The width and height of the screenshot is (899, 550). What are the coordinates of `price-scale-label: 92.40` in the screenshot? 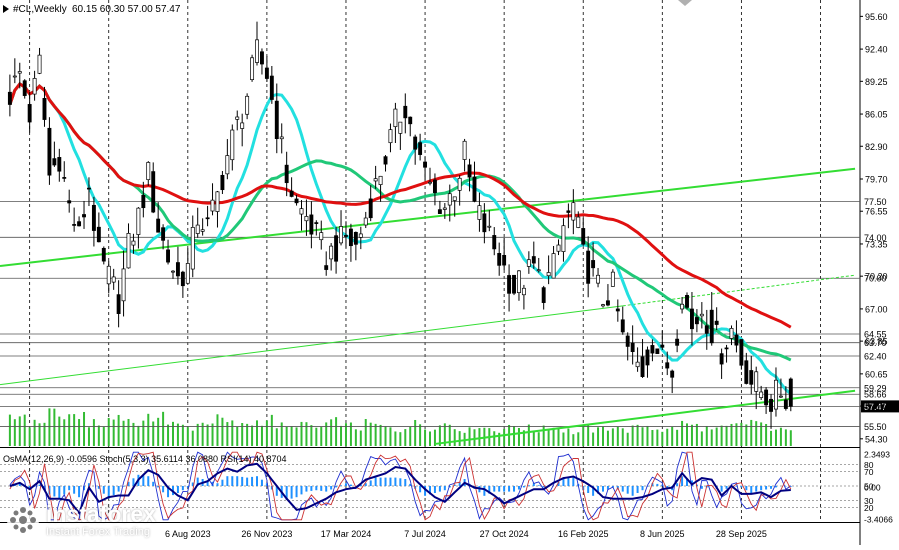 It's located at (876, 50).